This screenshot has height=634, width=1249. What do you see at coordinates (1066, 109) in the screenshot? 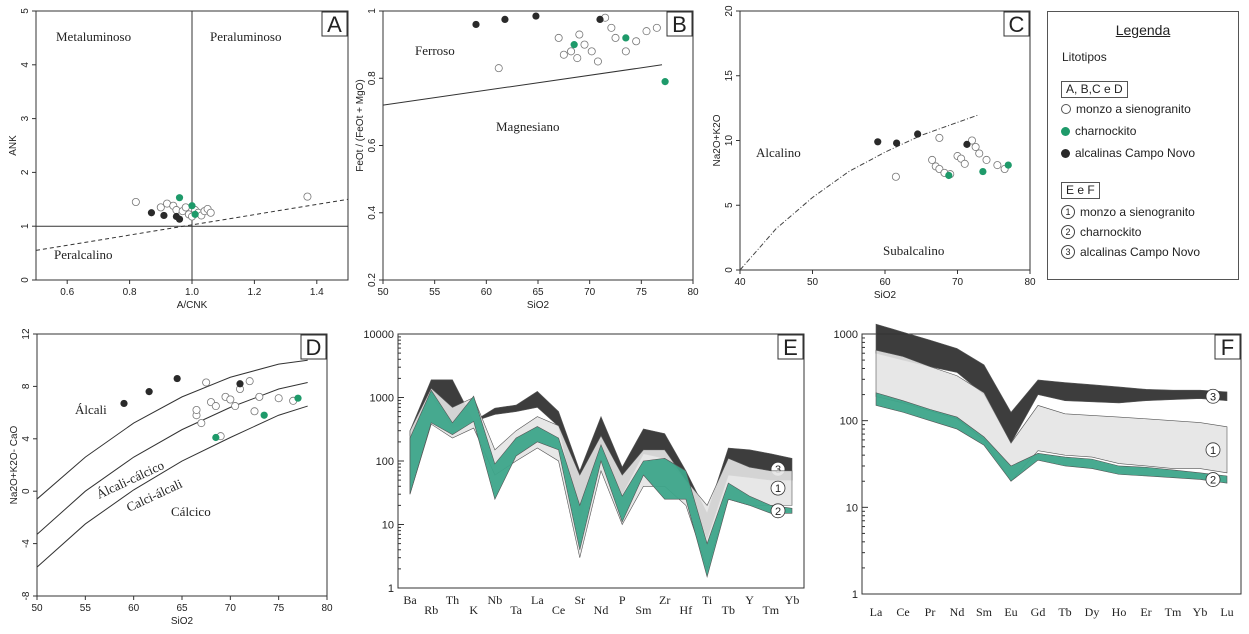
I see `white-circle-icon` at bounding box center [1066, 109].